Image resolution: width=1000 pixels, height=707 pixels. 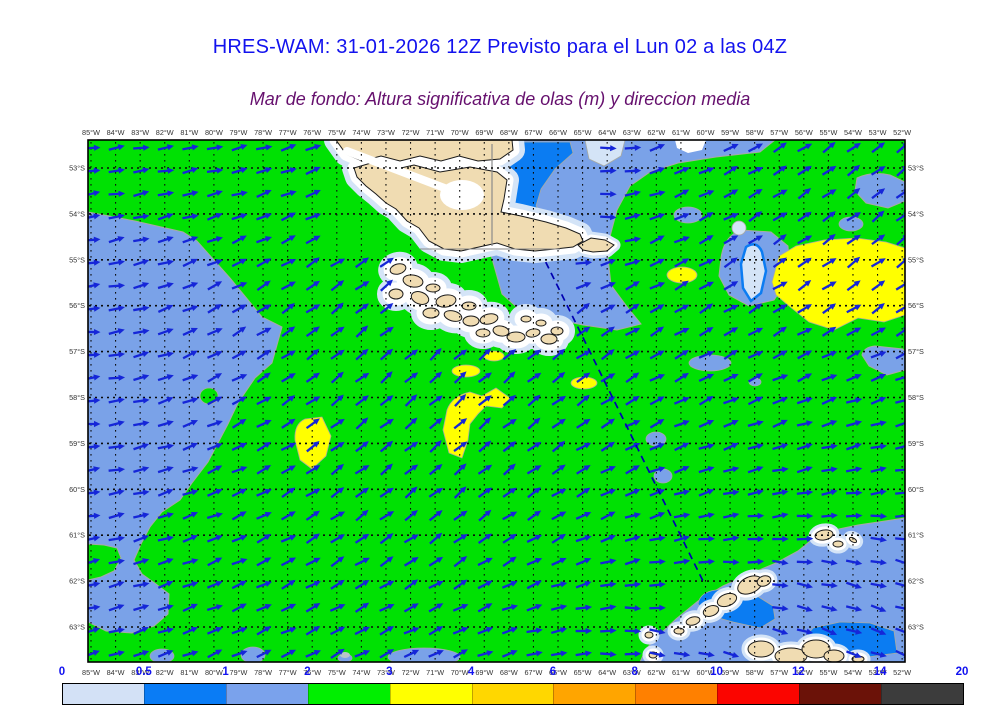 I want to click on lon-tick-label-top: 74°W, so click(x=361, y=132).